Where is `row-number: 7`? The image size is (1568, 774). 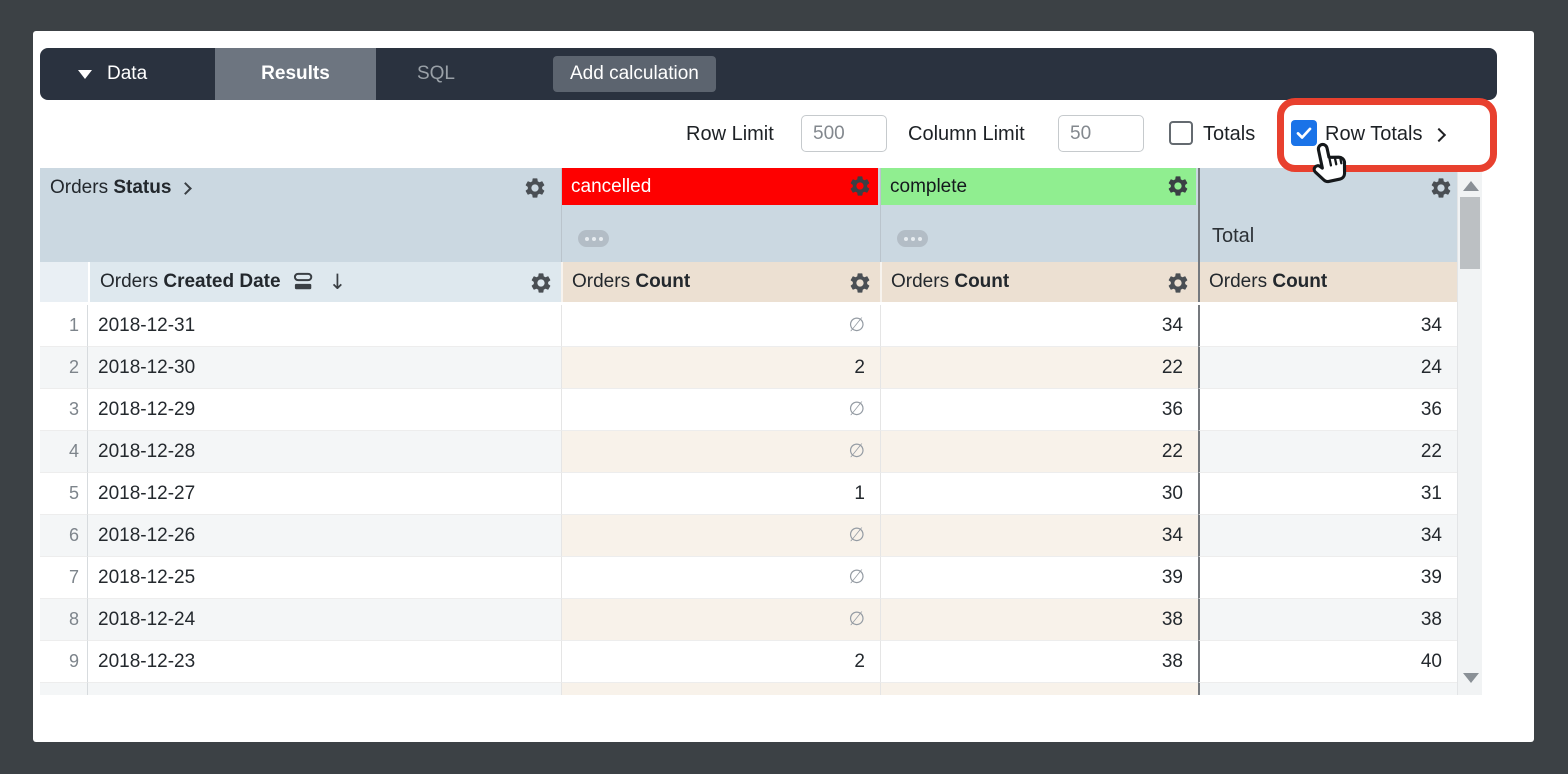 row-number: 7 is located at coordinates (64, 578).